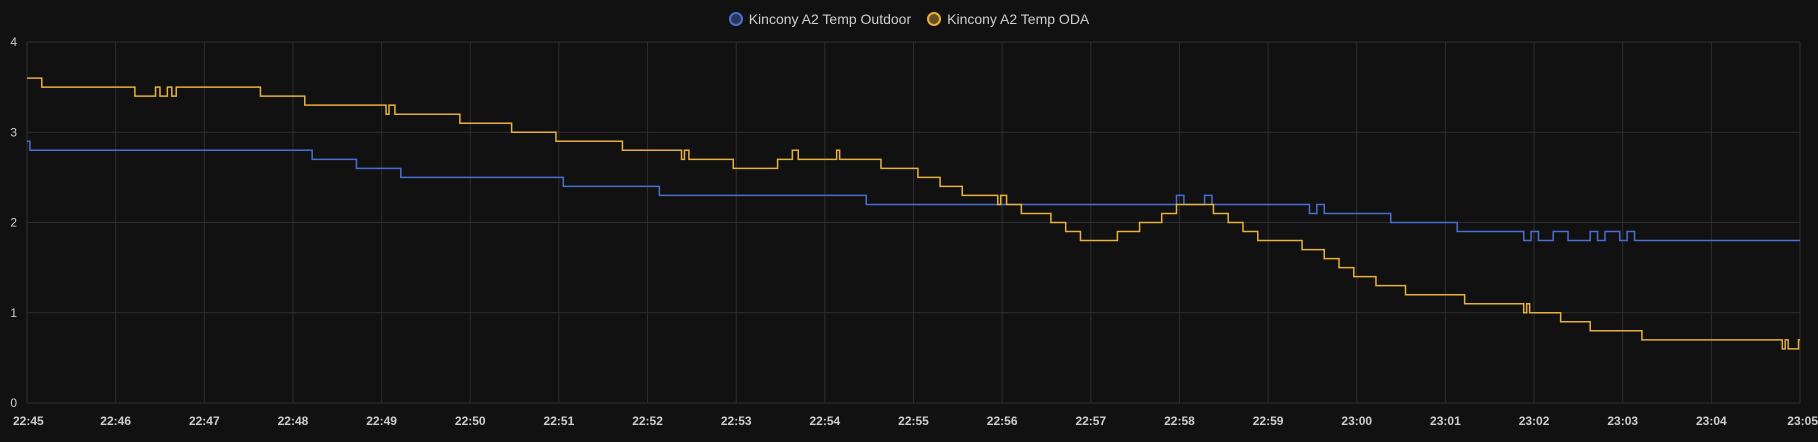  What do you see at coordinates (204, 421) in the screenshot?
I see `x-tick-label: 22:47` at bounding box center [204, 421].